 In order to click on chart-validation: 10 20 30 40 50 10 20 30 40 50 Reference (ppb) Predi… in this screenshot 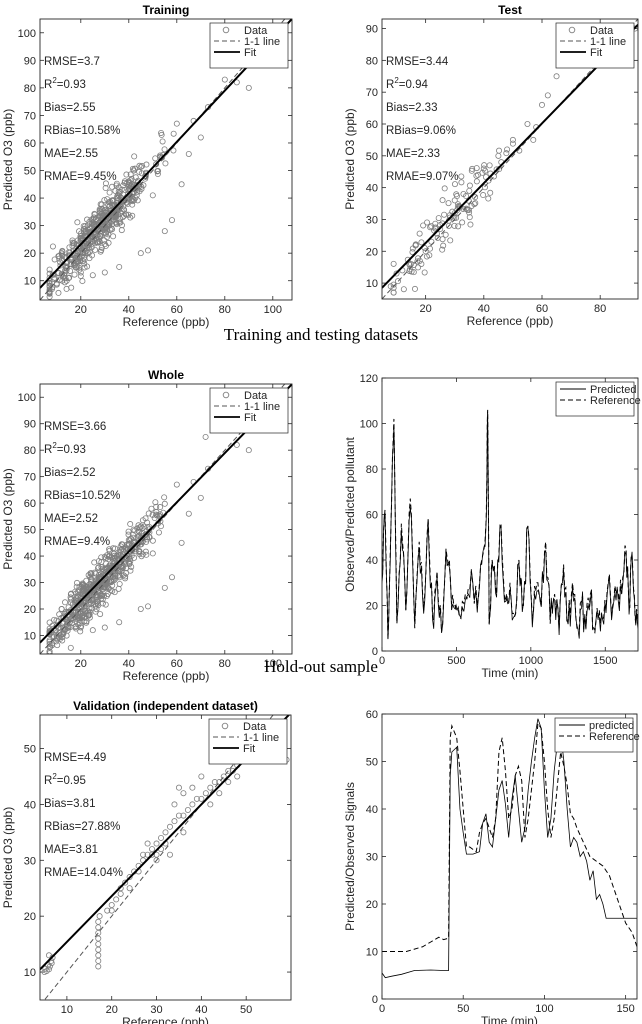, I will do `click(146, 861)`.